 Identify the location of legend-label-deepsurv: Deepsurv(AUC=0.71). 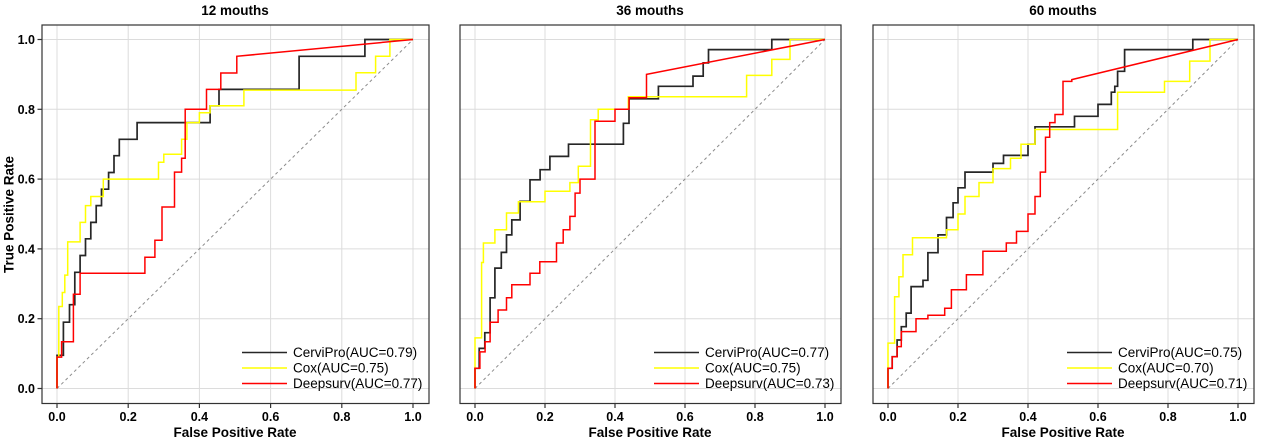
(1182, 383).